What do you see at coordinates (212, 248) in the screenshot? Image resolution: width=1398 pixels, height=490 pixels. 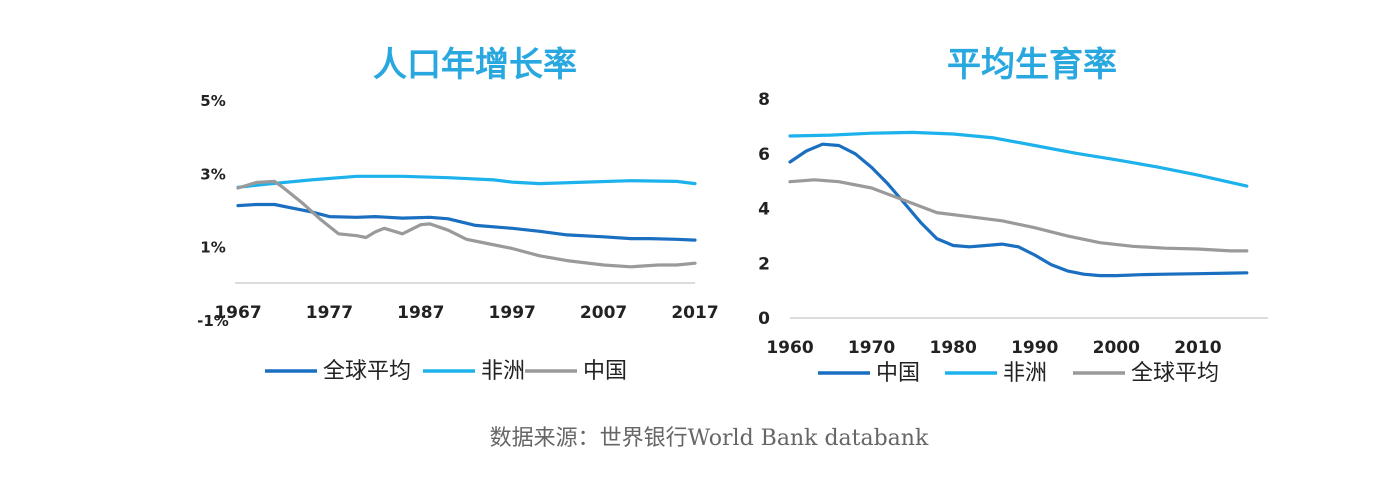 I see `y-tick-label: 1%` at bounding box center [212, 248].